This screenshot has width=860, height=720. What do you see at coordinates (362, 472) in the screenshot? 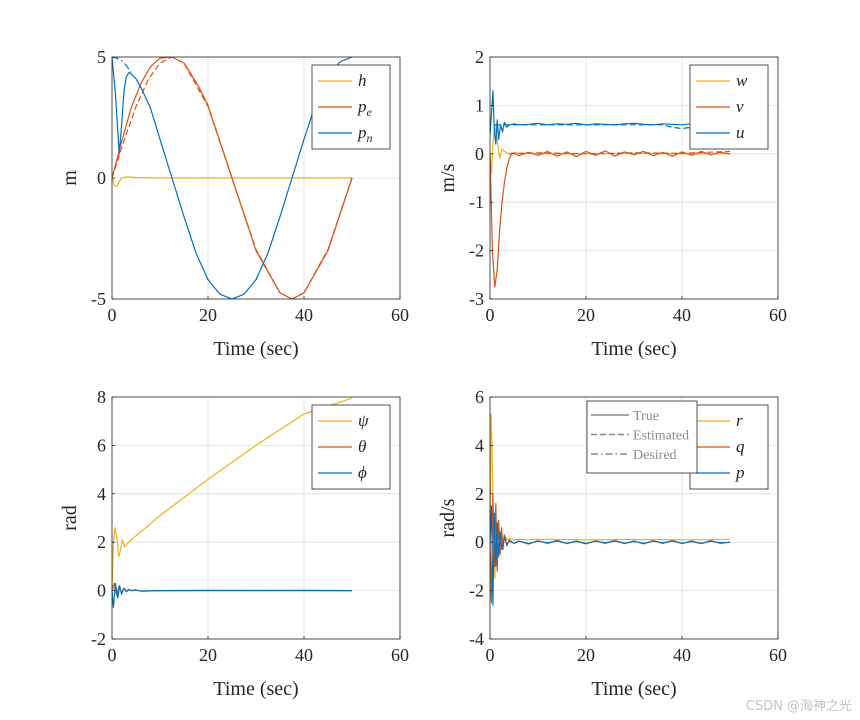
I see `legend-label-phi: ϕ` at bounding box center [362, 472].